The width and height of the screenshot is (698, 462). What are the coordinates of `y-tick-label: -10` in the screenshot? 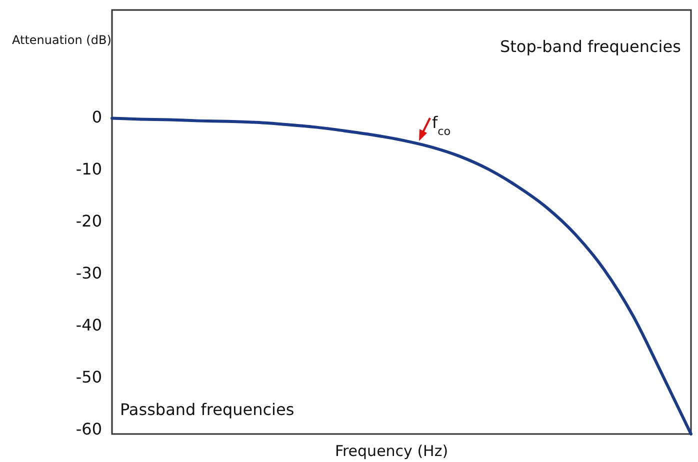 It's located at (89, 168).